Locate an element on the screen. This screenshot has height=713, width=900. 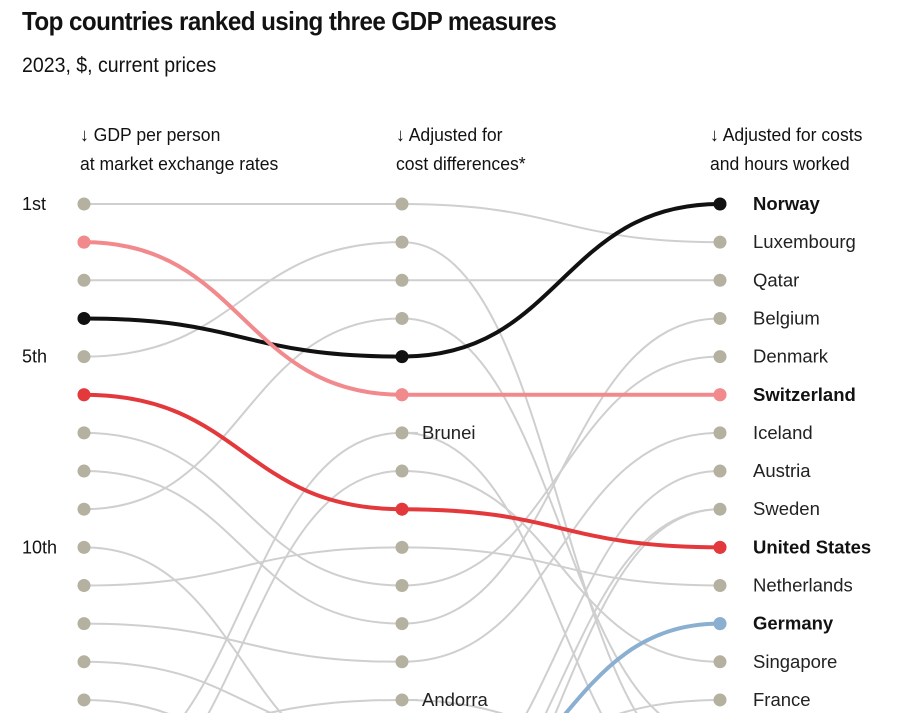
rank-label: 10th is located at coordinates (39, 547).